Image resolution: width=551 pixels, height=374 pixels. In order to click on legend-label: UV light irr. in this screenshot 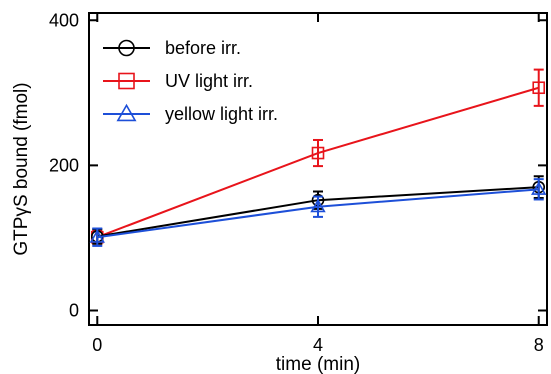, I will do `click(209, 81)`.